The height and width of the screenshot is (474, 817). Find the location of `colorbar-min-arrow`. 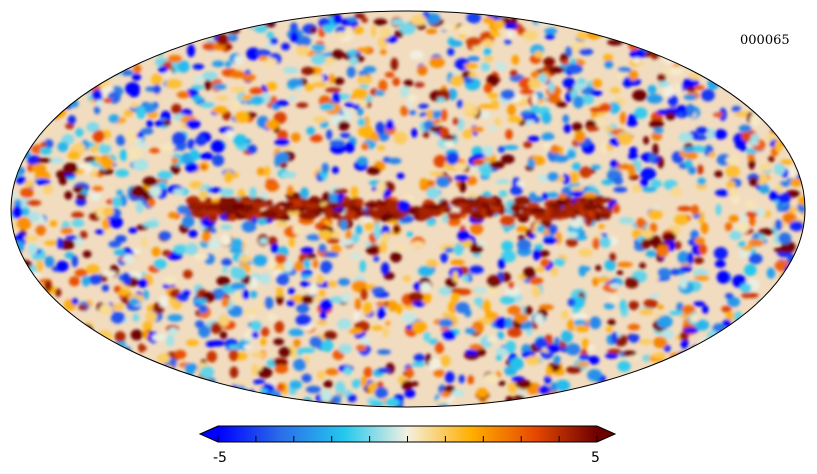

colorbar-min-arrow is located at coordinates (209, 434).